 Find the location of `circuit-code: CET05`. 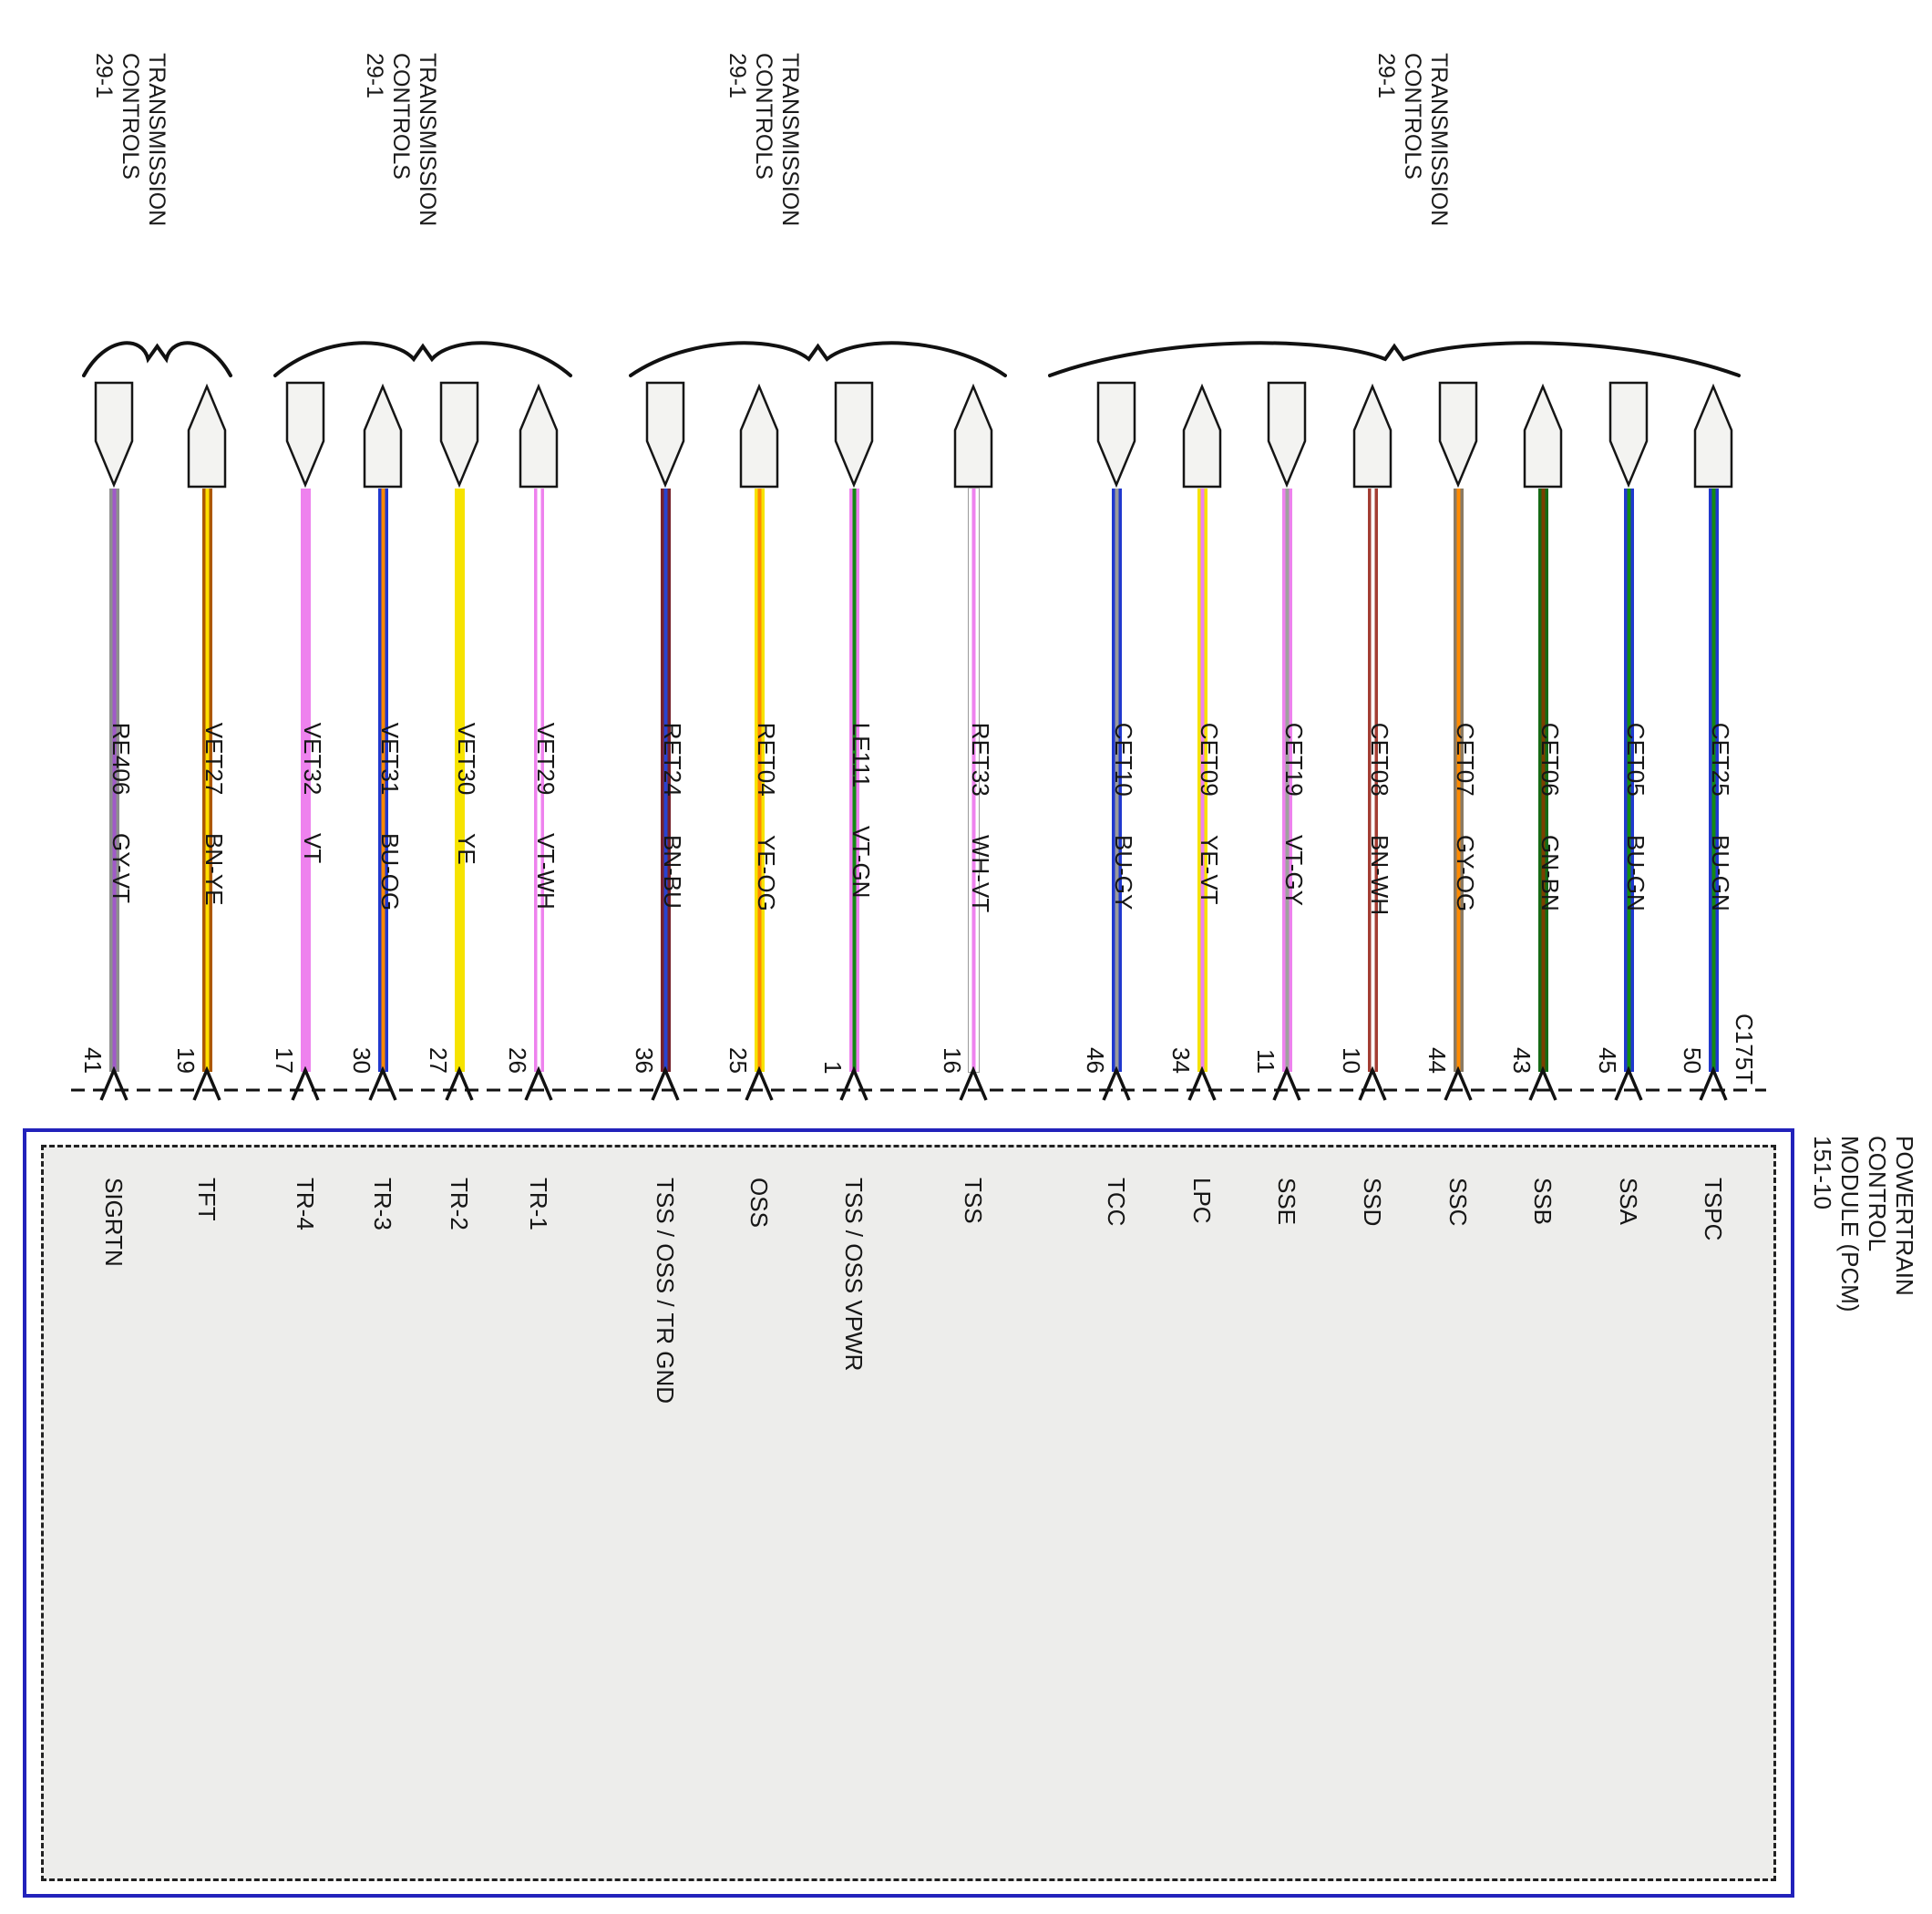

circuit-code: CET05 is located at coordinates (1635, 759).